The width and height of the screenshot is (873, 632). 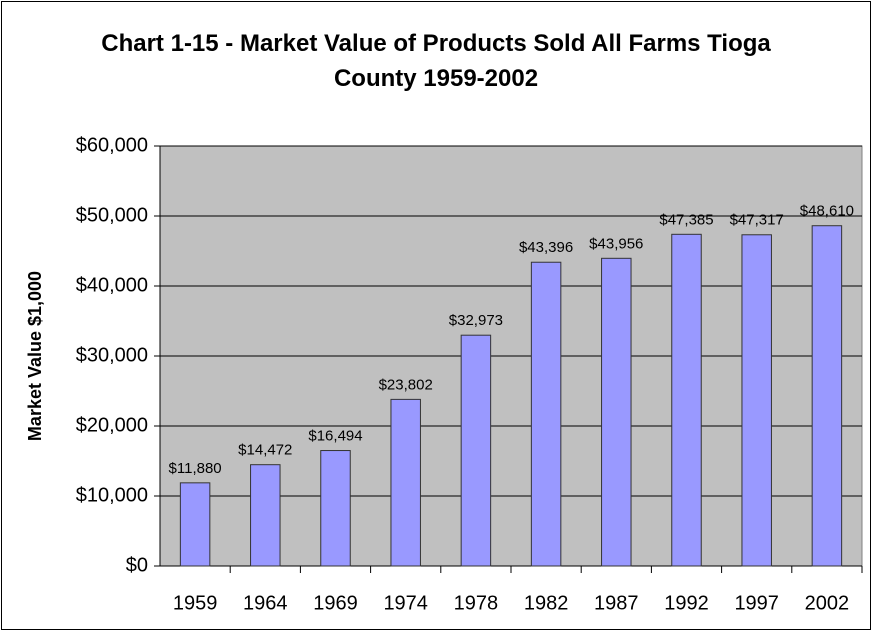 What do you see at coordinates (195, 603) in the screenshot?
I see `x-tick-label: 1959` at bounding box center [195, 603].